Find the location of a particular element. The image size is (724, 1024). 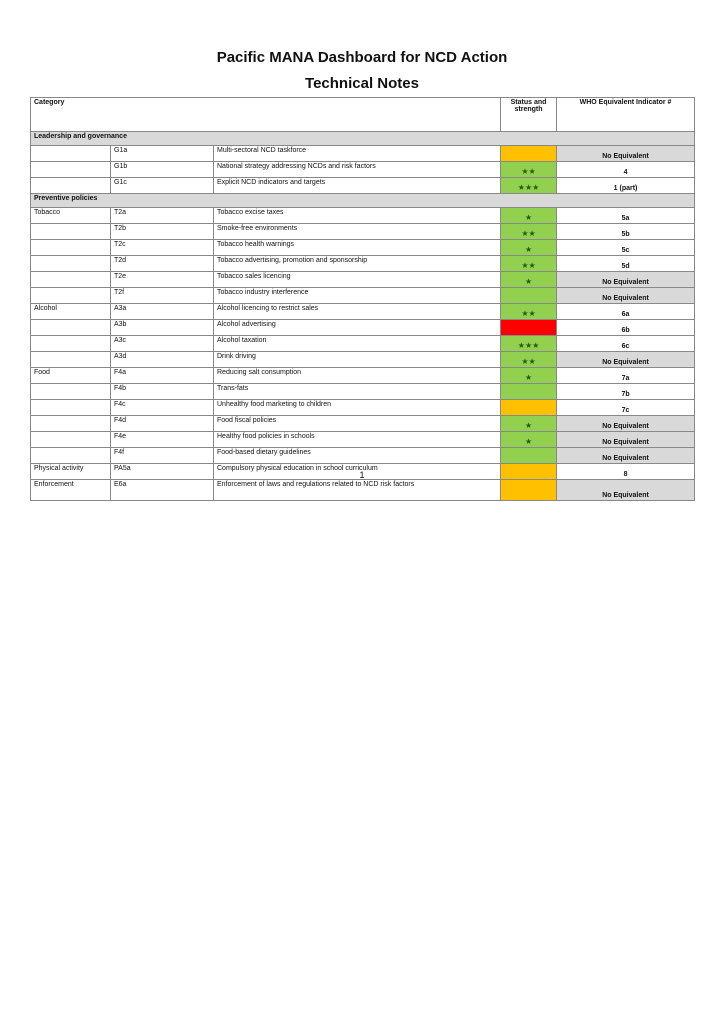

who-indicator-cell: 7c is located at coordinates (626, 407).